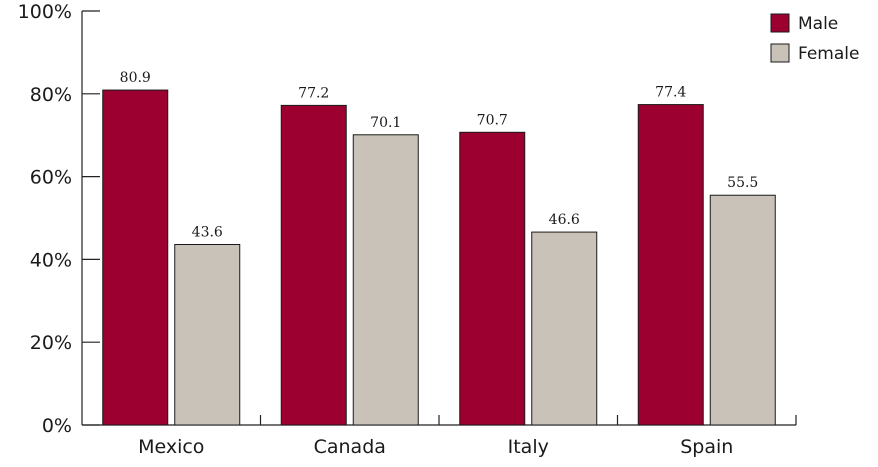 The width and height of the screenshot is (878, 467). Describe the element at coordinates (51, 343) in the screenshot. I see `y-tick-label: 20%` at that location.